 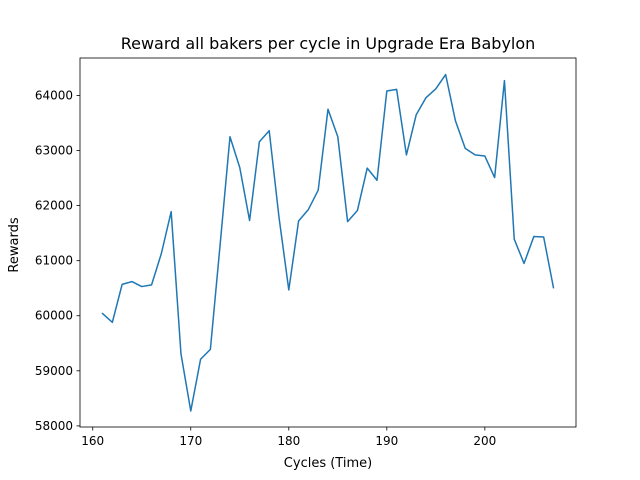 I want to click on x-axis-label: Cycles (Time), so click(x=328, y=463).